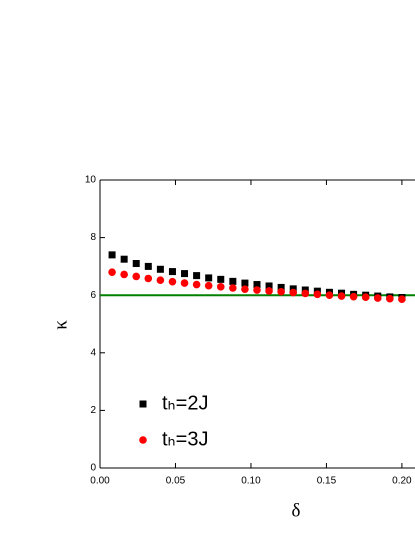 The height and width of the screenshot is (537, 415). What do you see at coordinates (93, 352) in the screenshot?
I see `y-tick-label: 4` at bounding box center [93, 352].